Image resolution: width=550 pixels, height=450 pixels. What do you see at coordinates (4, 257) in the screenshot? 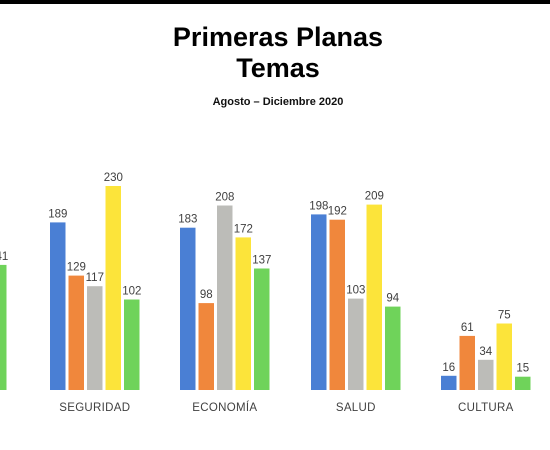
I see `bar-value-label: 141` at bounding box center [4, 257].